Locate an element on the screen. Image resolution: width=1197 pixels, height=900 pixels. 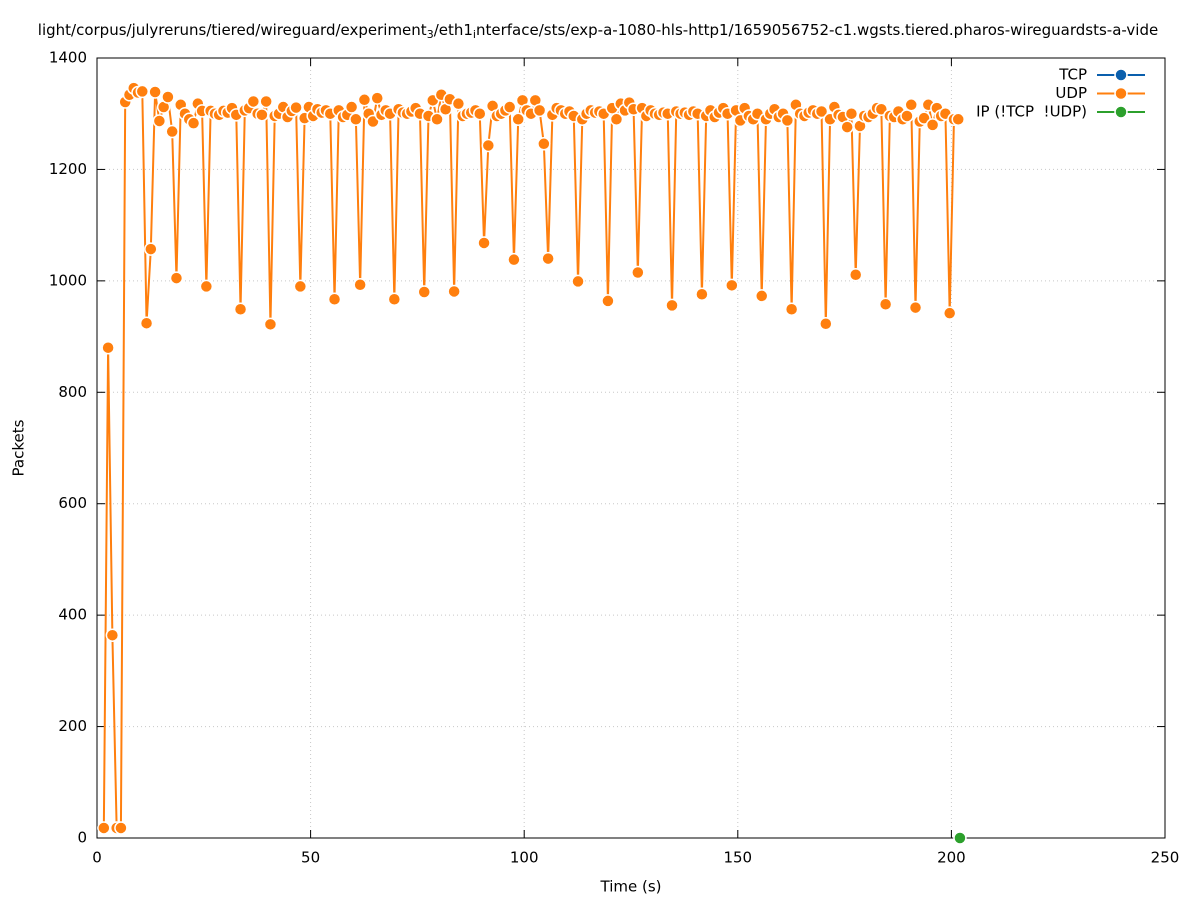
x-tick-label: 50 is located at coordinates (310, 858).